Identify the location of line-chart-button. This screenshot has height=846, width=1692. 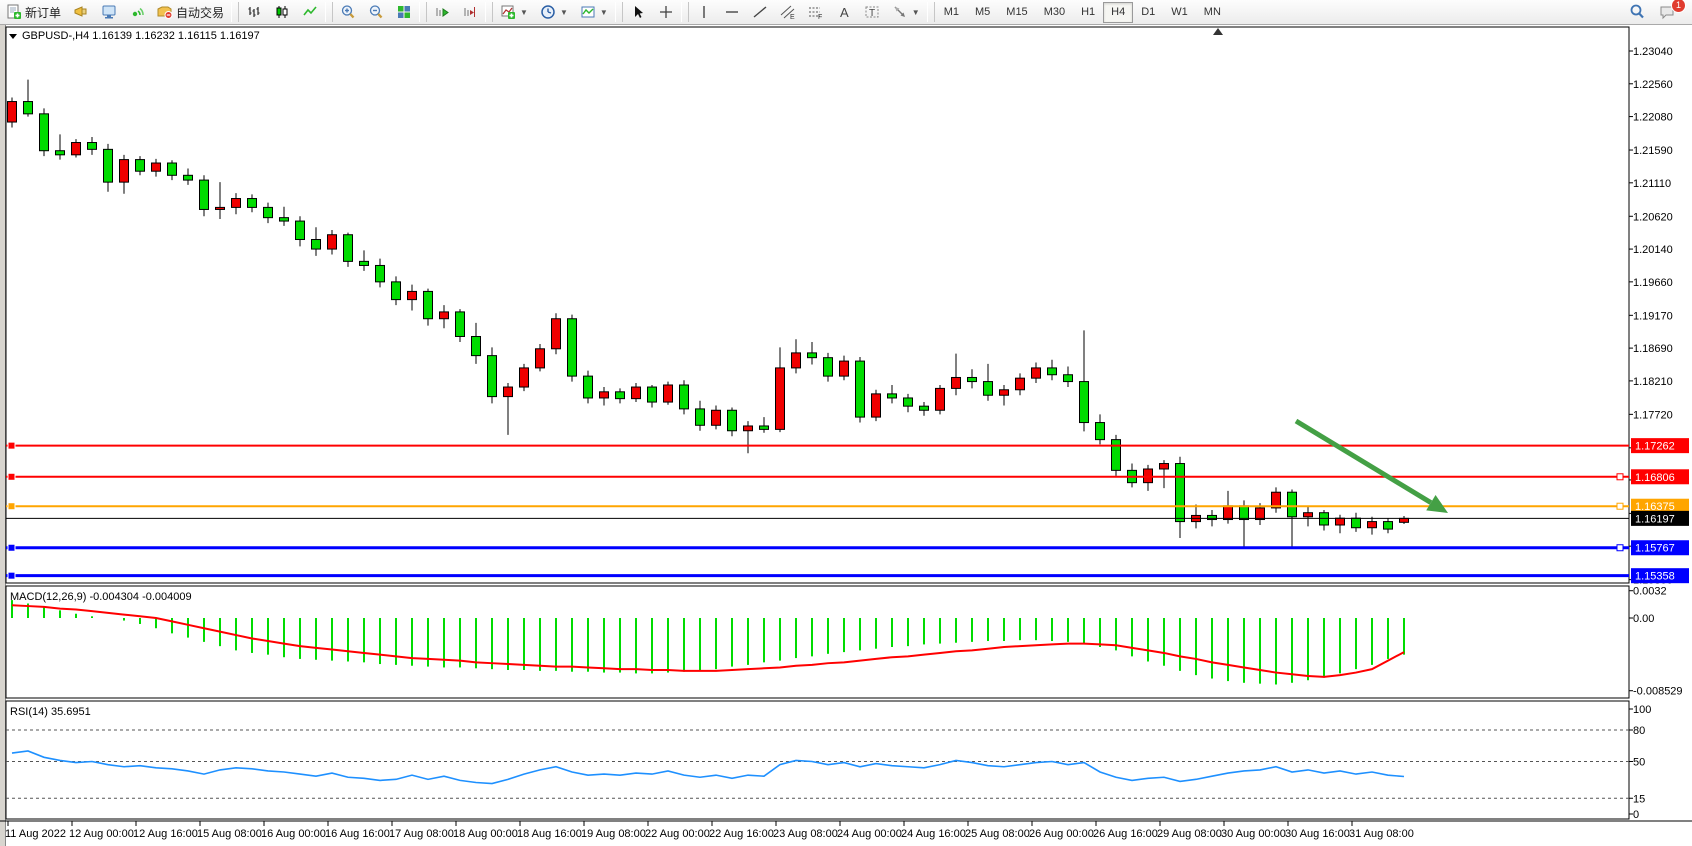
(310, 12).